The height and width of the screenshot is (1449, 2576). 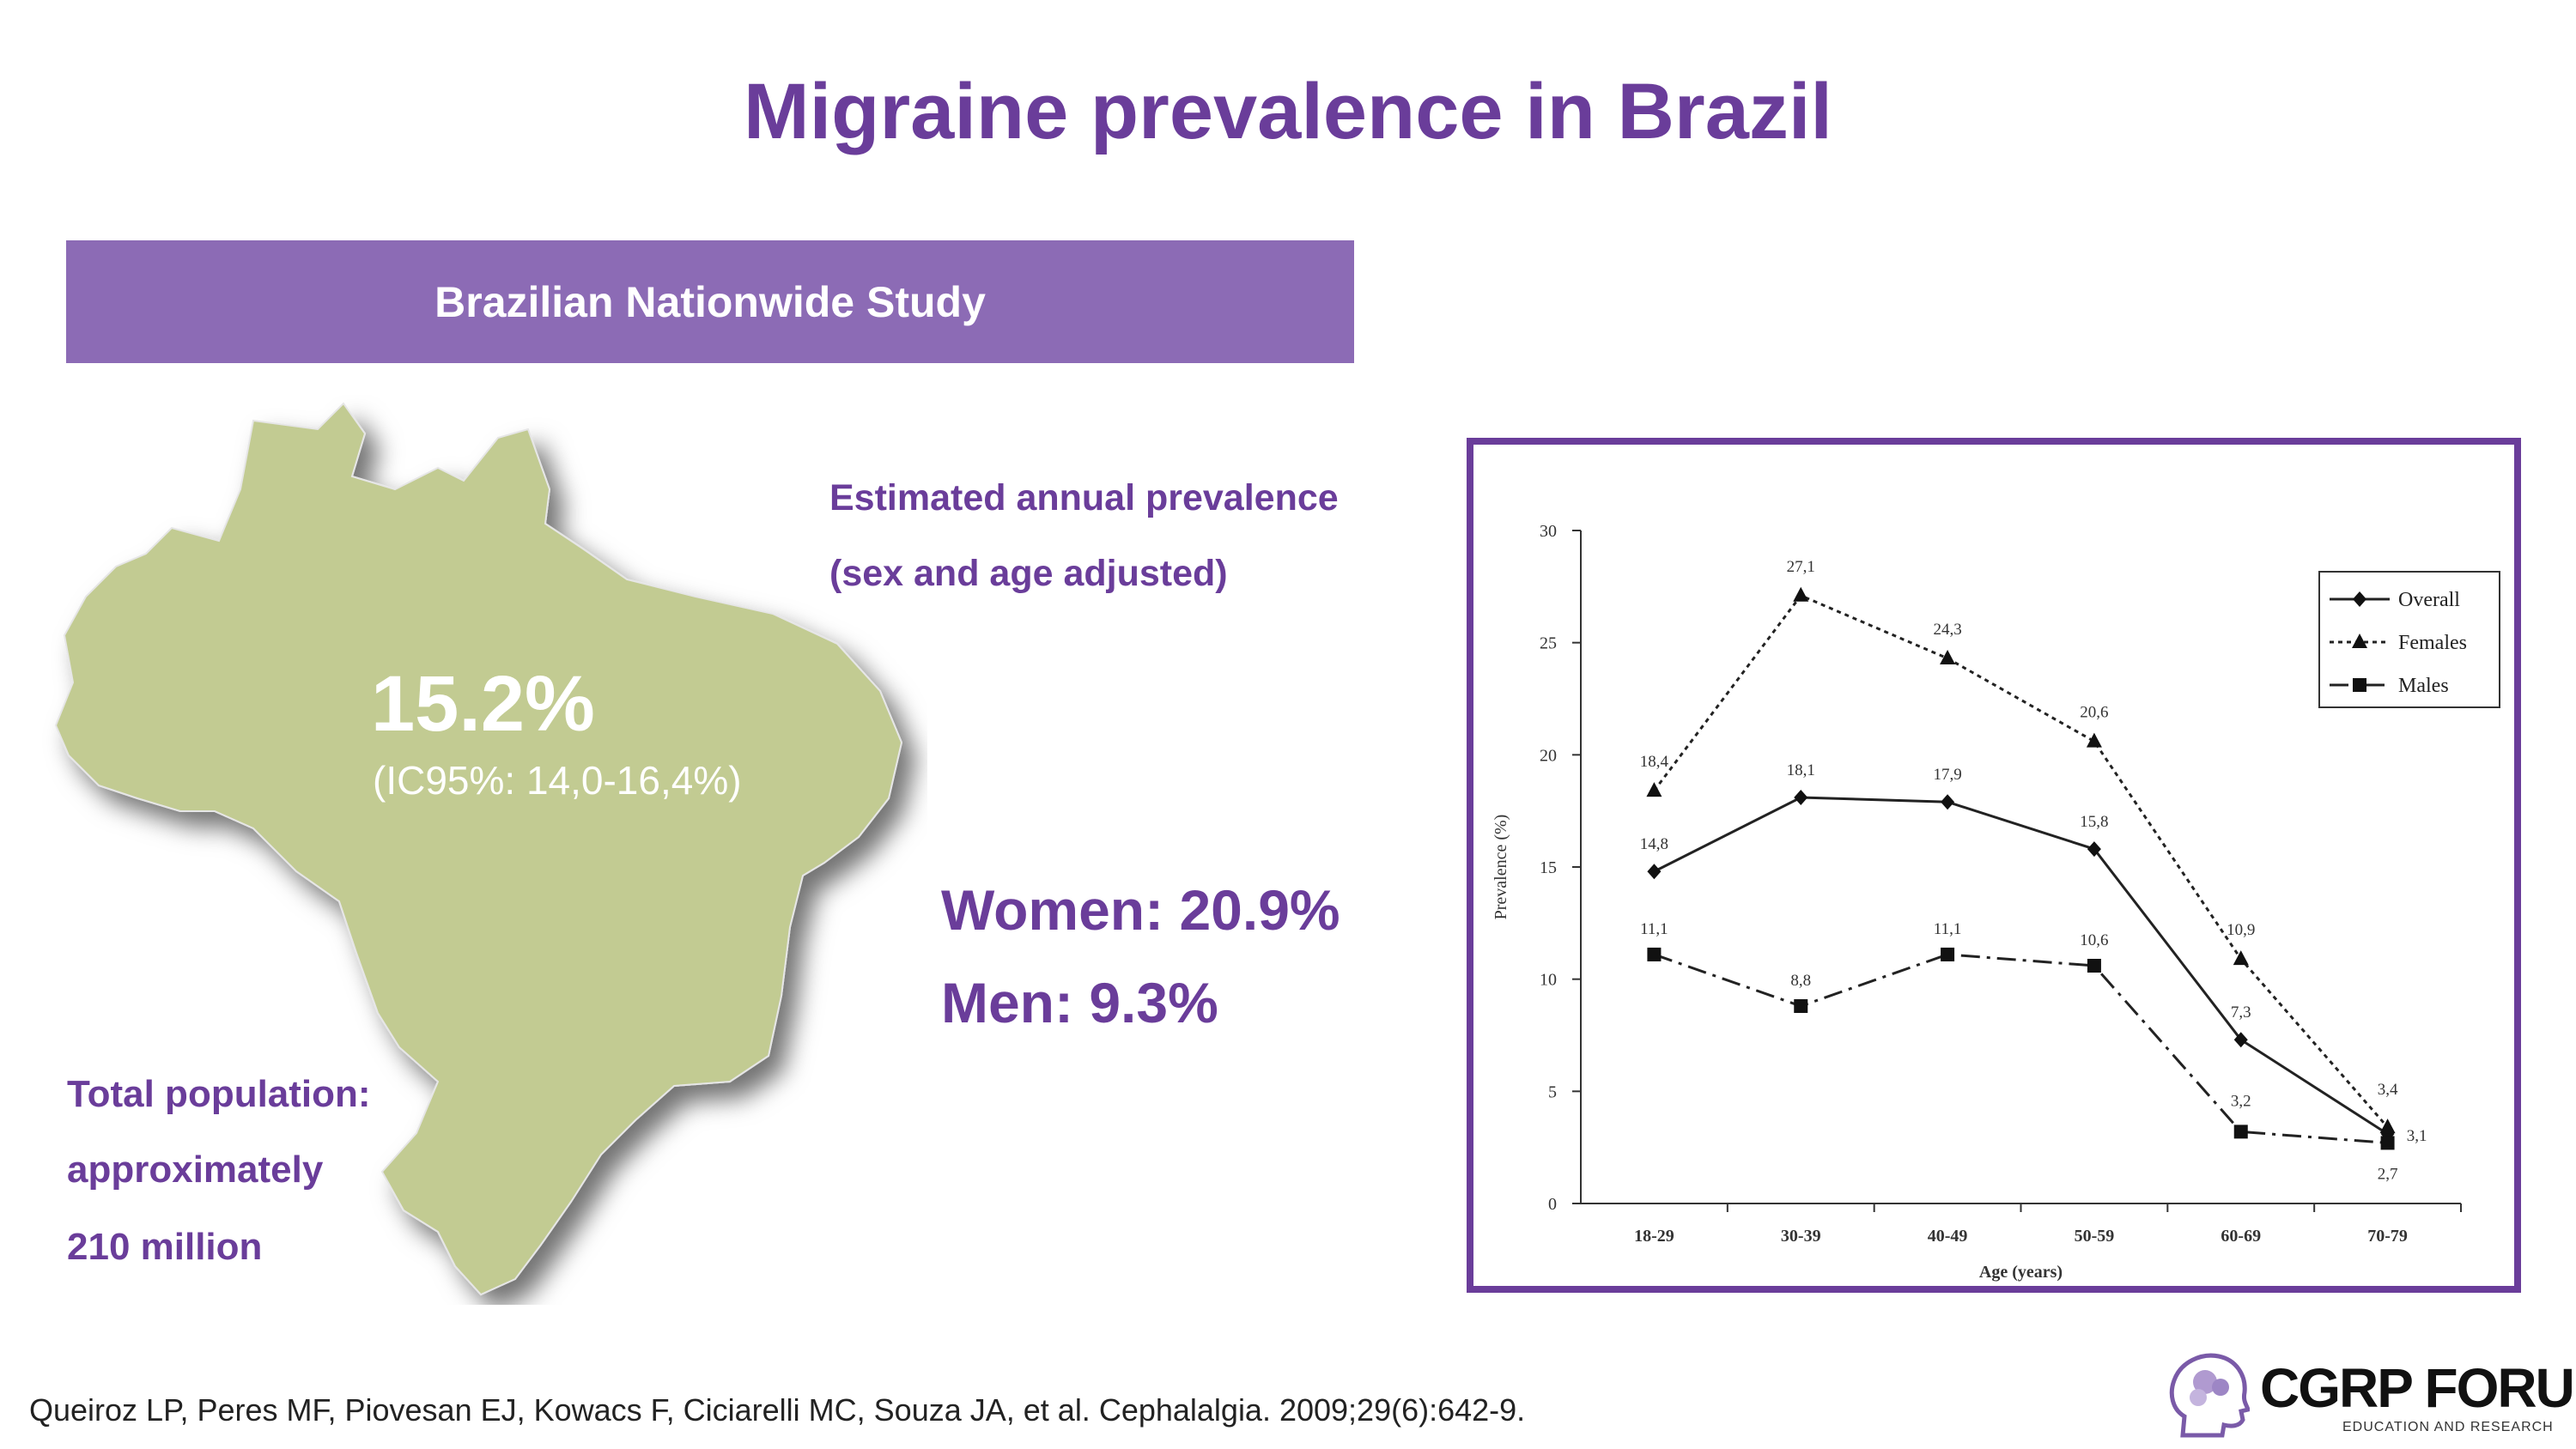 I want to click on x-tick-label: 40-49, so click(x=1948, y=1236).